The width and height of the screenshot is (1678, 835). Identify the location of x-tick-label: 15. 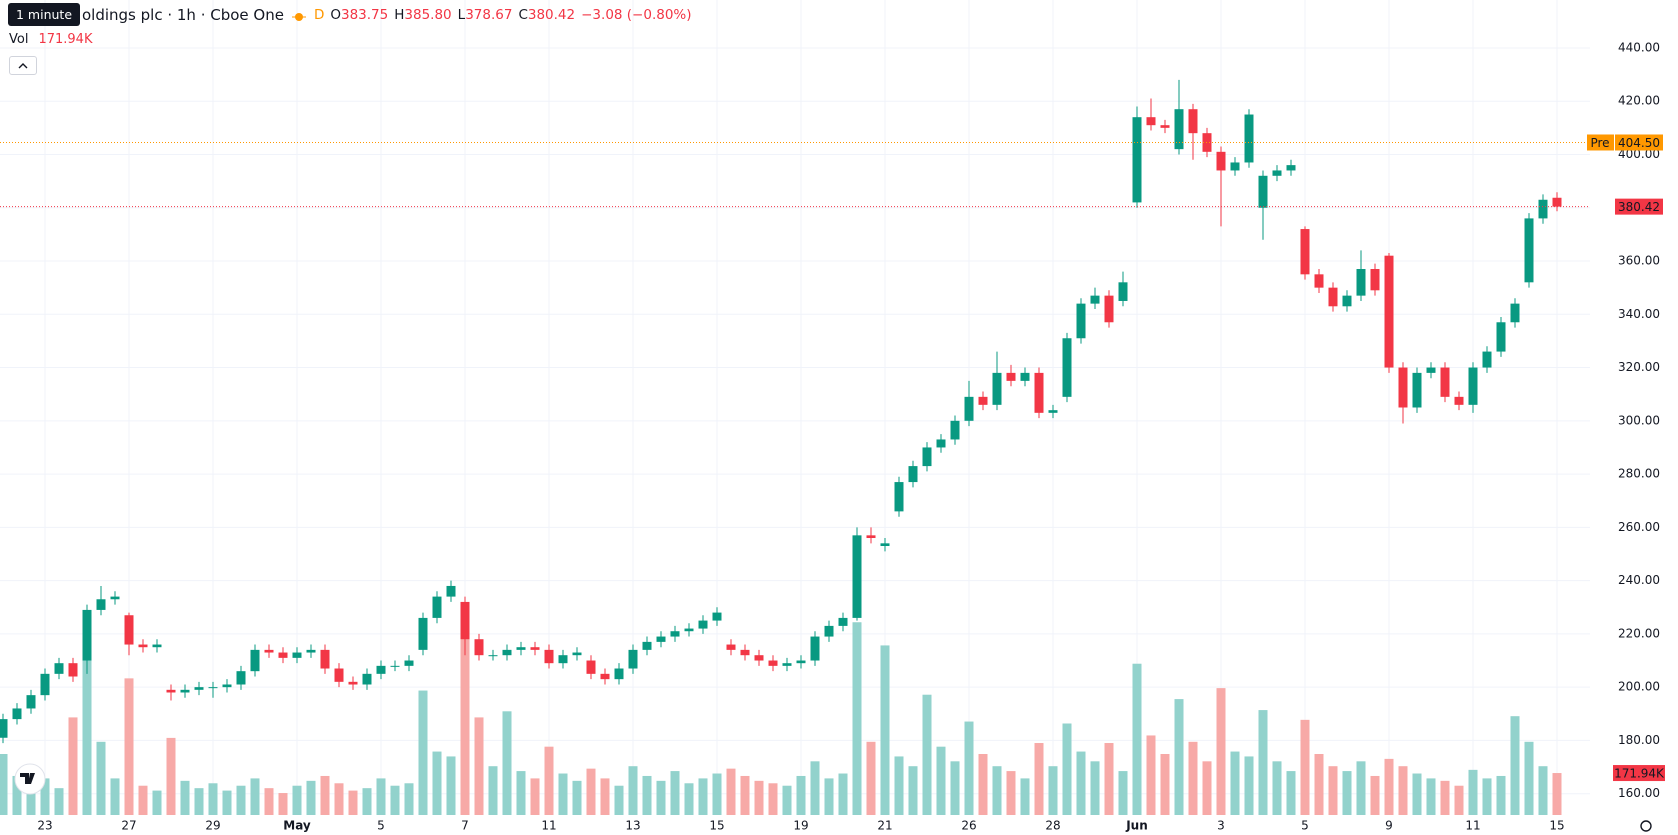
(716, 826).